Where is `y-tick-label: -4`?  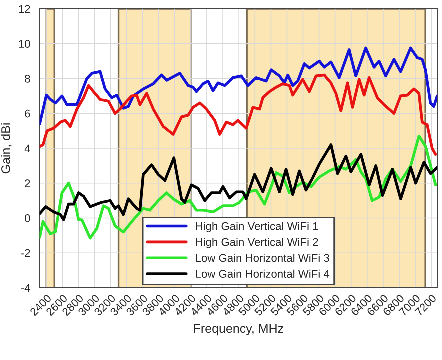 y-tick-label: -4 is located at coordinates (25, 288).